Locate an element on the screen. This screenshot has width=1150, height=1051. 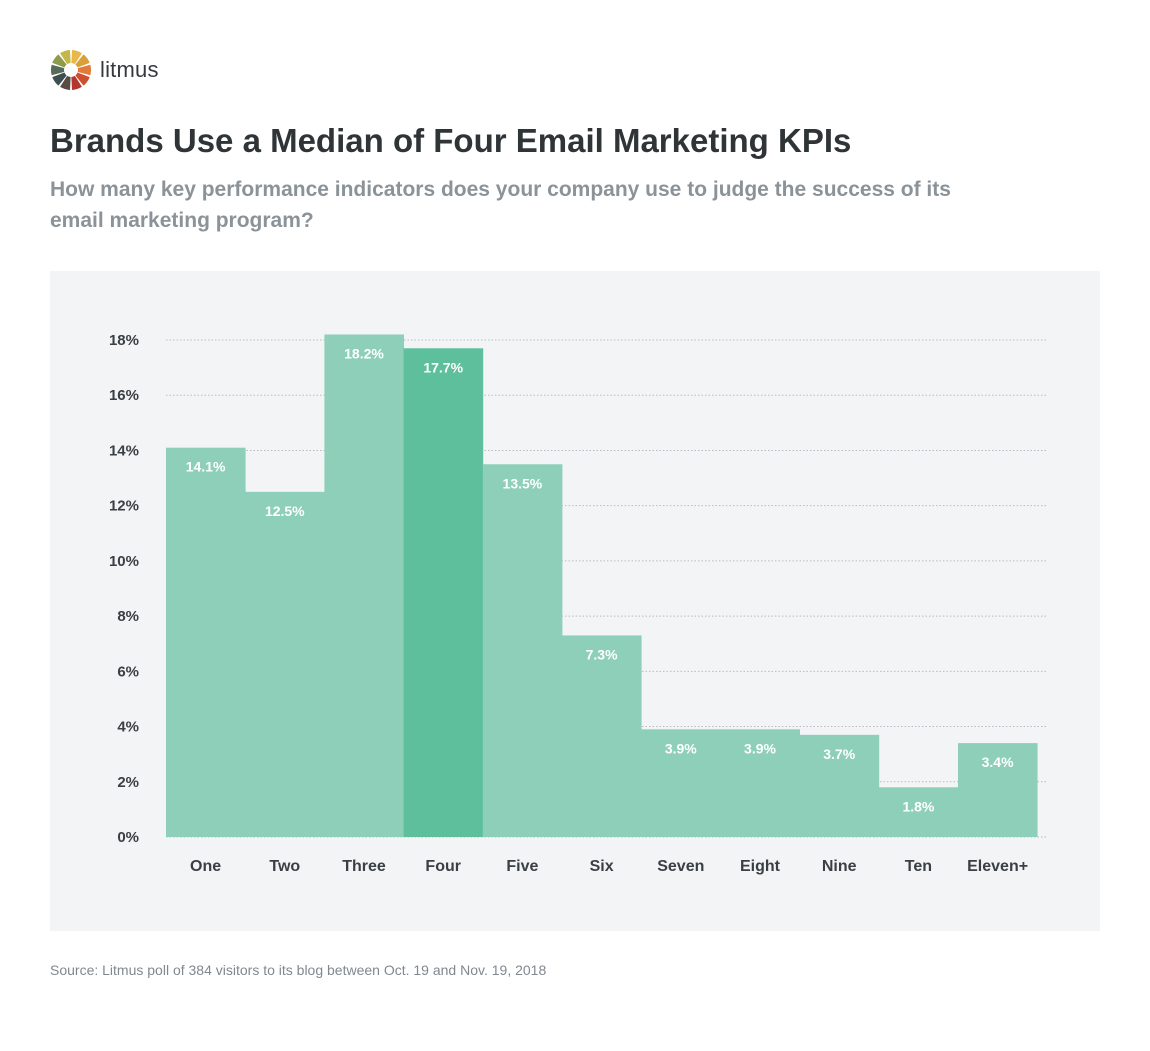
bar-value-label: 13.5% is located at coordinates (523, 483).